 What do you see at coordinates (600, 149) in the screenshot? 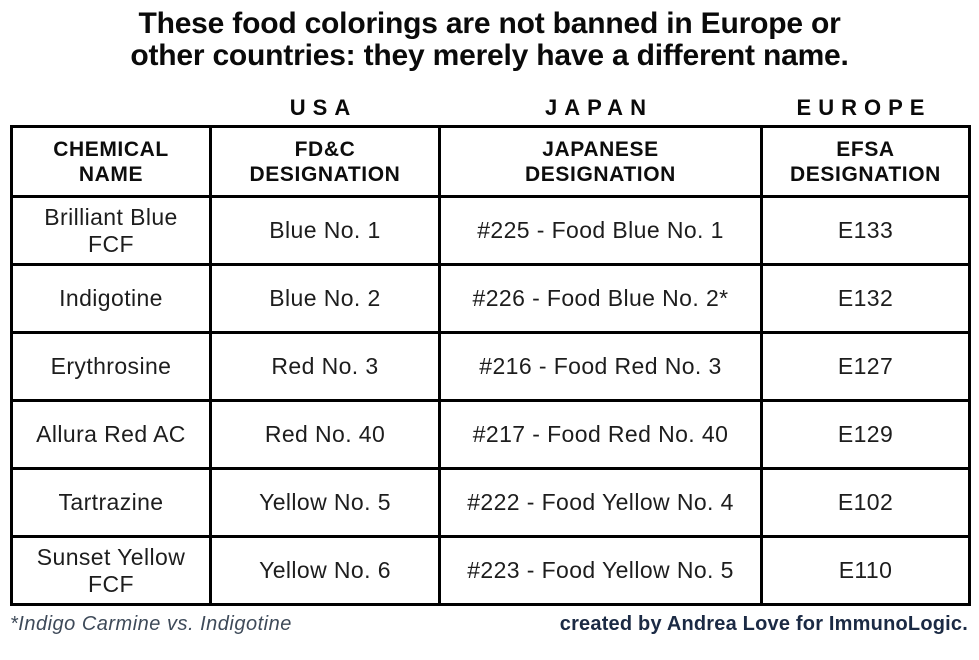
I see `col-header-line-1: JAPANESE` at bounding box center [600, 149].